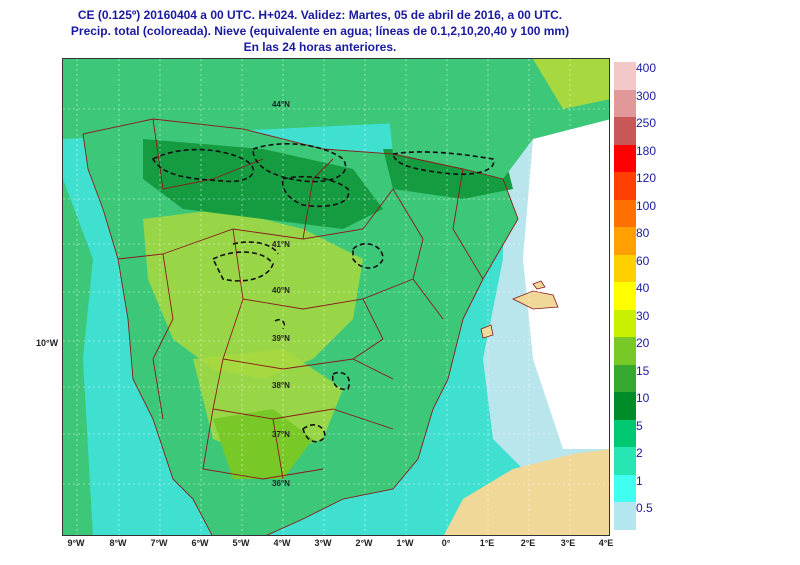  What do you see at coordinates (643, 288) in the screenshot?
I see `legend-label: 40` at bounding box center [643, 288].